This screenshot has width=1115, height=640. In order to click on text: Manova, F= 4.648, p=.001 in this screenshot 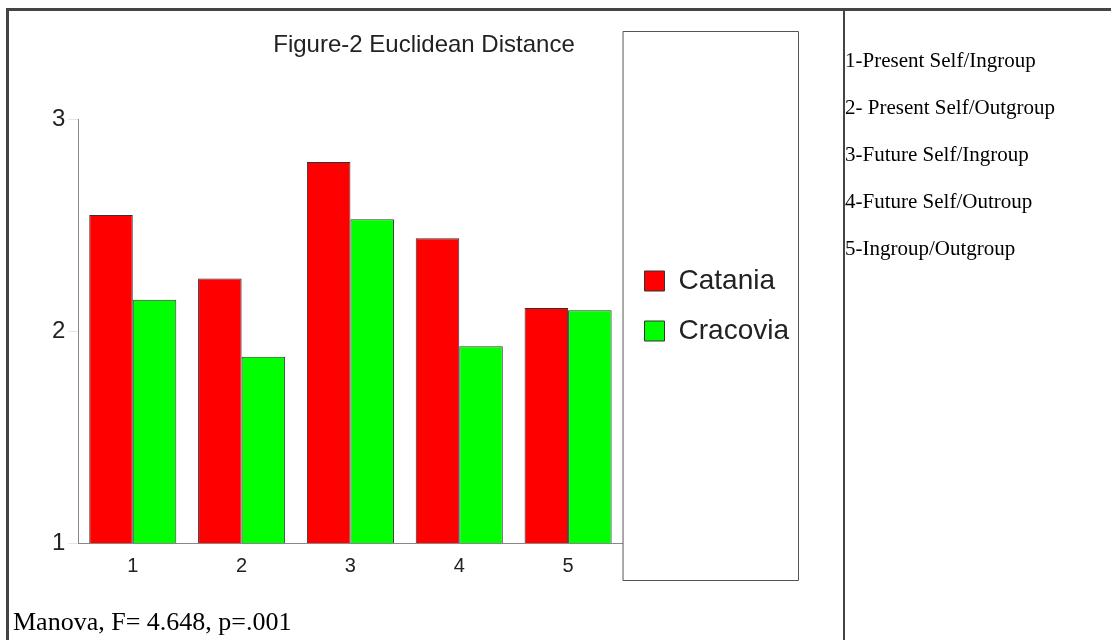, I will do `click(152, 622)`.